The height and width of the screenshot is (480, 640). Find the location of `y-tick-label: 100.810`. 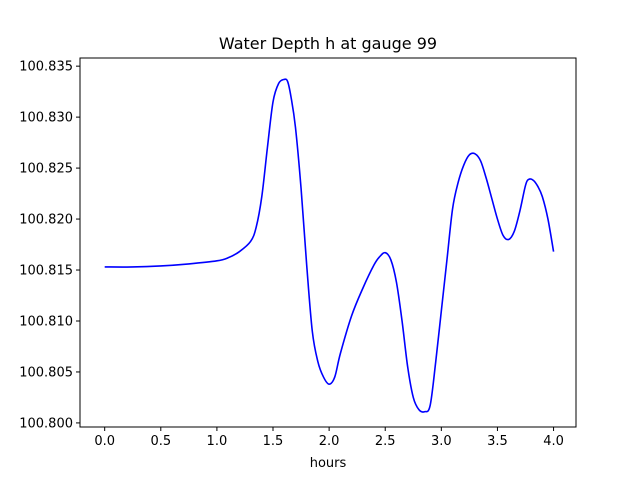

y-tick-label: 100.810 is located at coordinates (46, 321).